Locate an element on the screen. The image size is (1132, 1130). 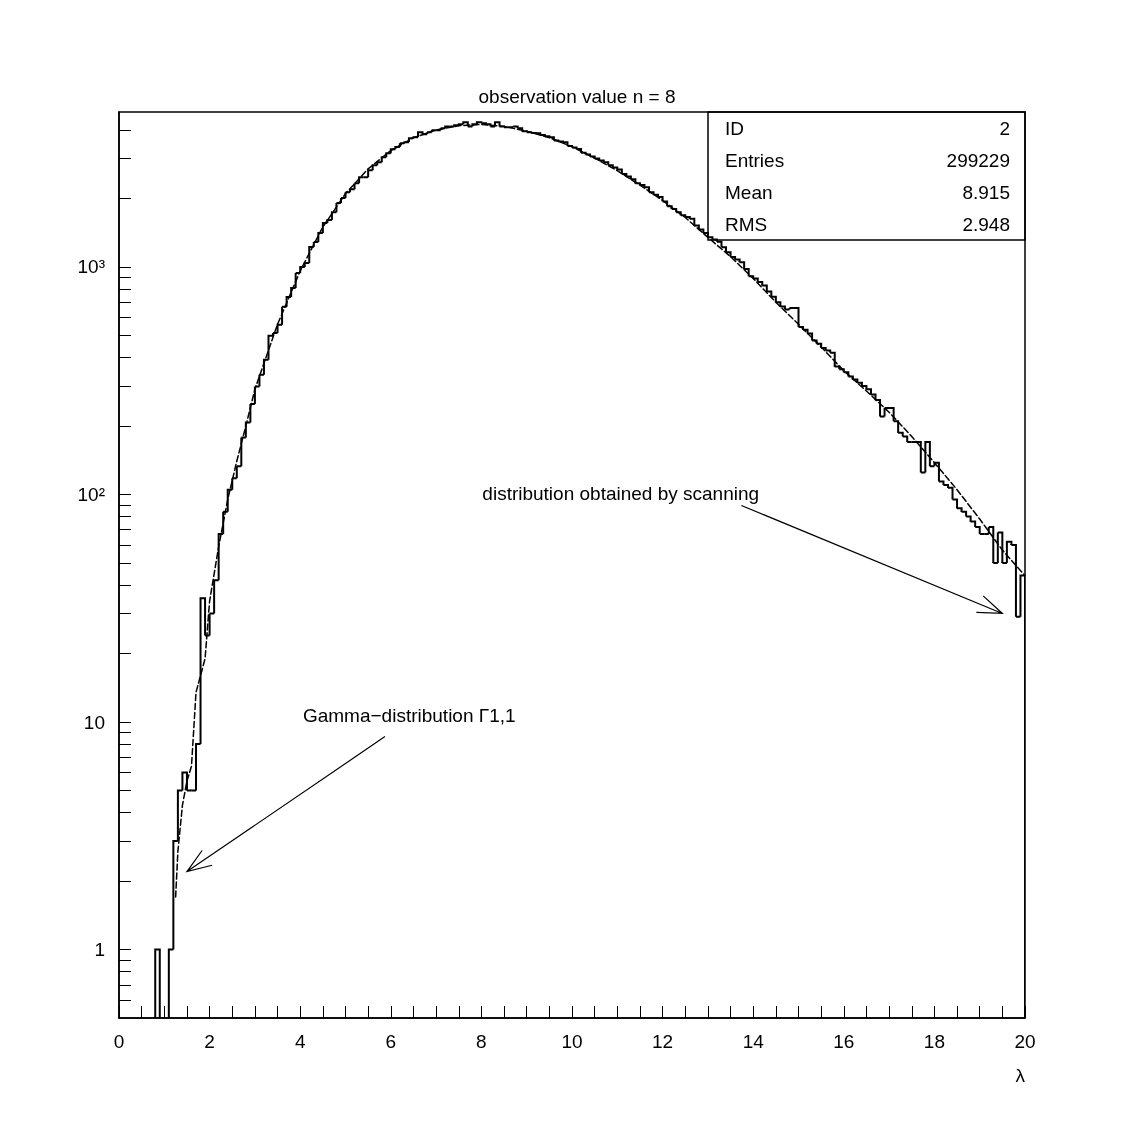
annotation: 2.948 is located at coordinates (986, 224).